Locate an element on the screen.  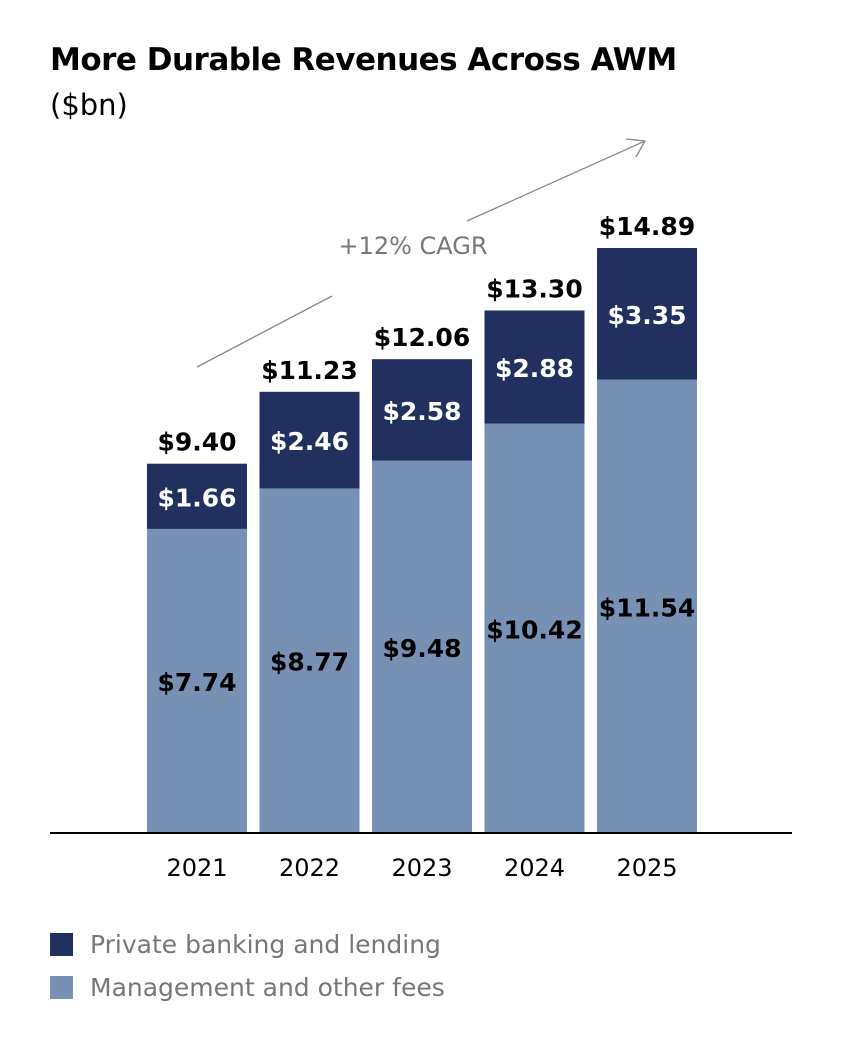
segment-value-label: $8.77 is located at coordinates (309, 662).